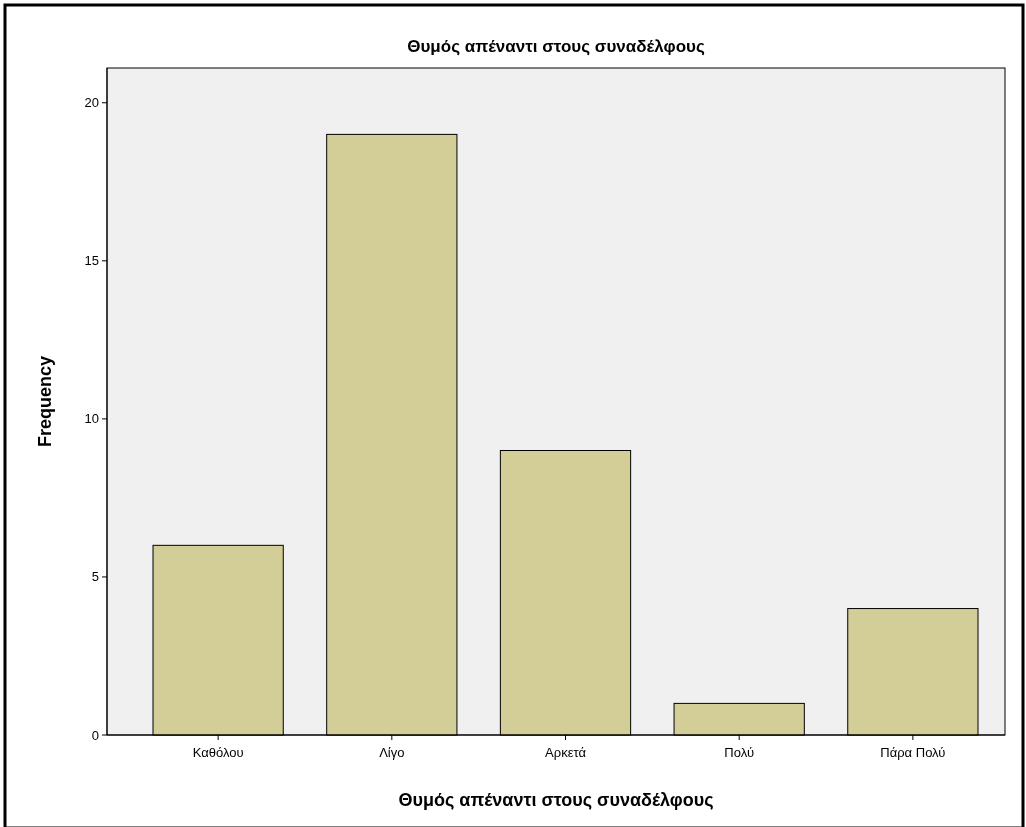  What do you see at coordinates (91, 261) in the screenshot?
I see `y-tick-label: 15` at bounding box center [91, 261].